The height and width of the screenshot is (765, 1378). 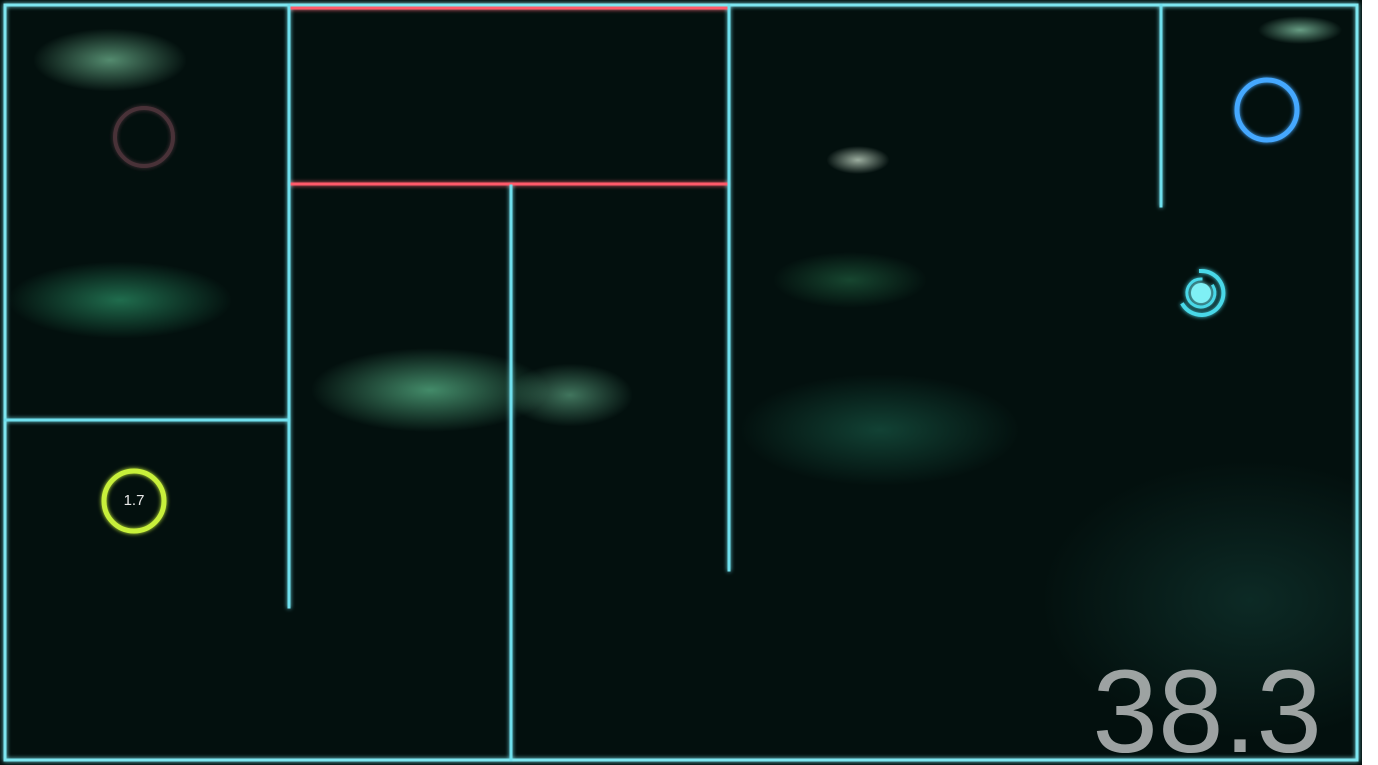 What do you see at coordinates (1203, 292) in the screenshot?
I see `player` at bounding box center [1203, 292].